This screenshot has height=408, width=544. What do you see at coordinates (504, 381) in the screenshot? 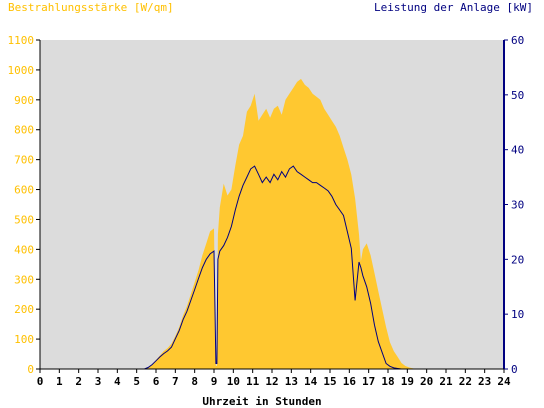
I see `x-tick-label: 24` at bounding box center [504, 381].